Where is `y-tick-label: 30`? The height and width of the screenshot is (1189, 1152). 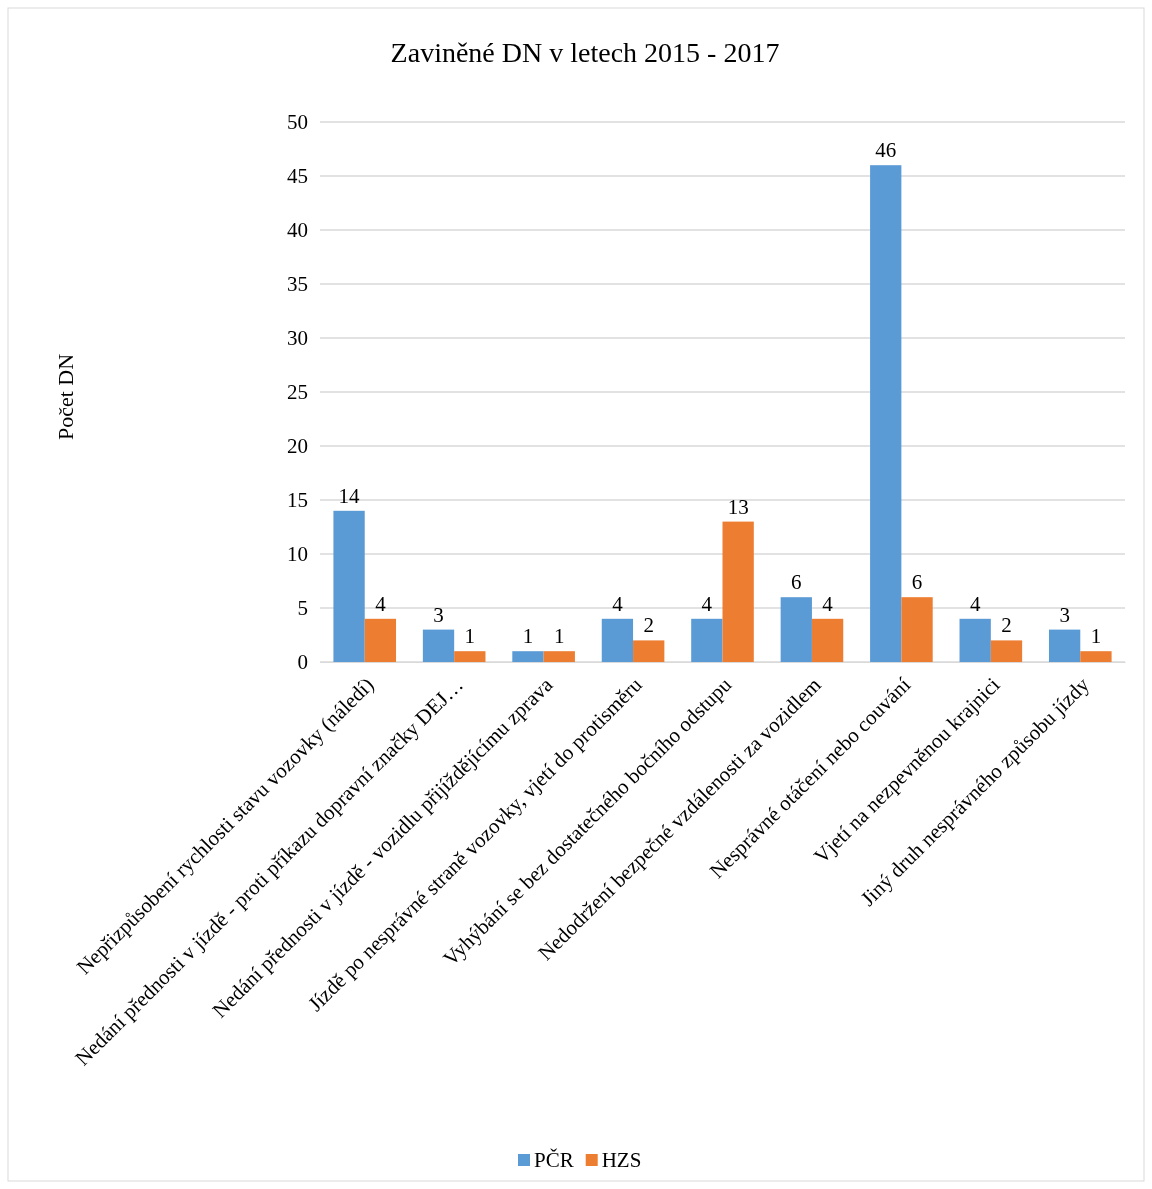
y-tick-label: 30 is located at coordinates (297, 338).